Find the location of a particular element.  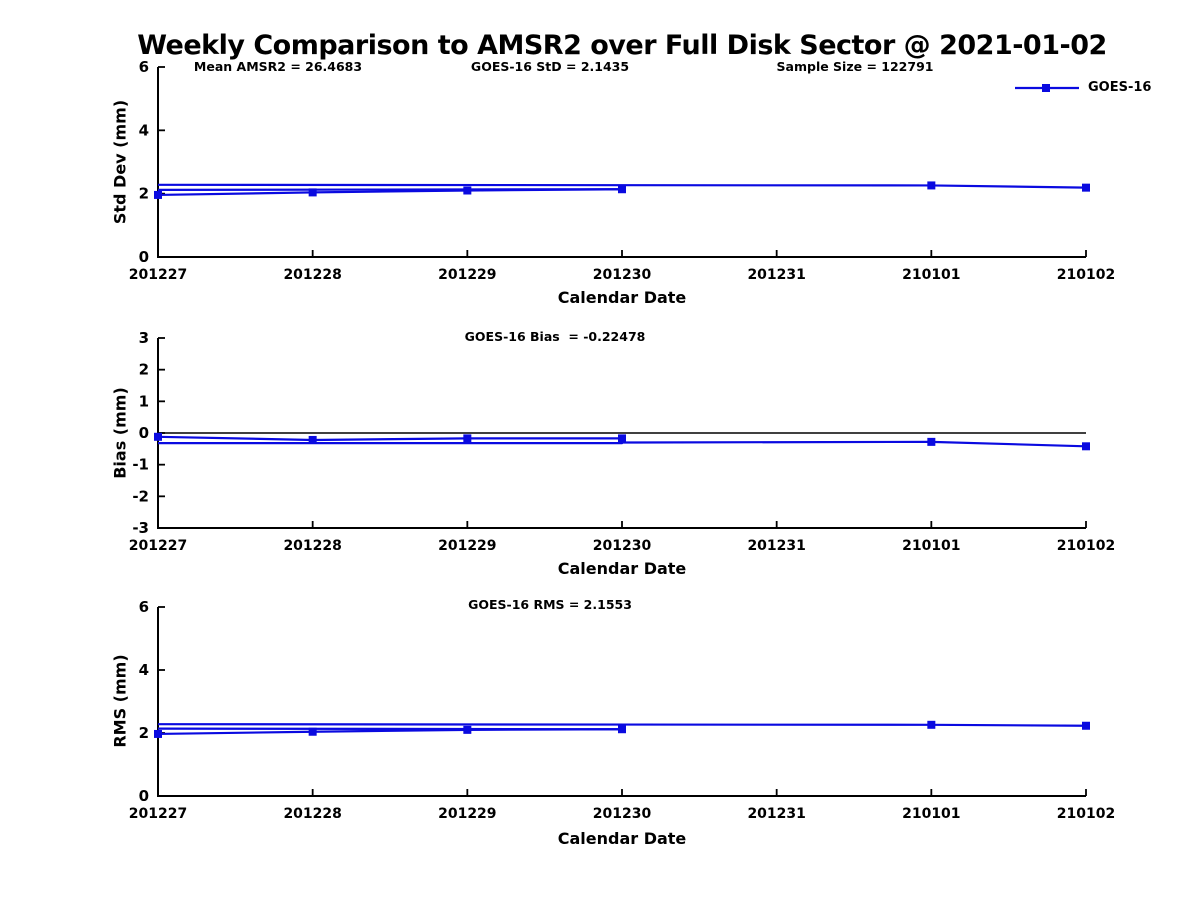

y-tick-label: -3 is located at coordinates (140, 528).